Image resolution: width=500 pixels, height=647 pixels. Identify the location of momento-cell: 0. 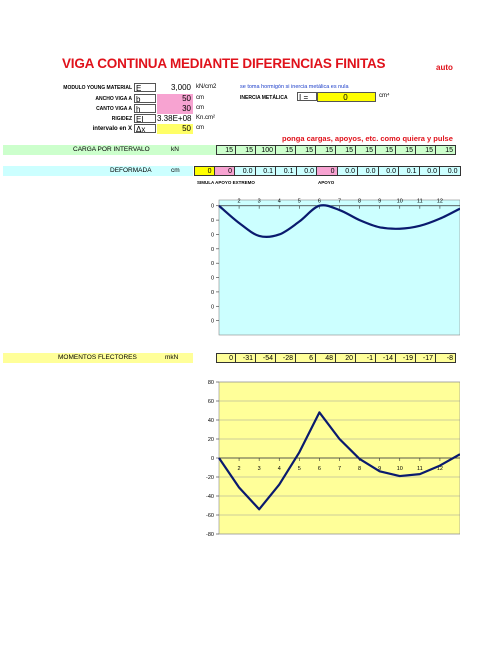
(226, 358).